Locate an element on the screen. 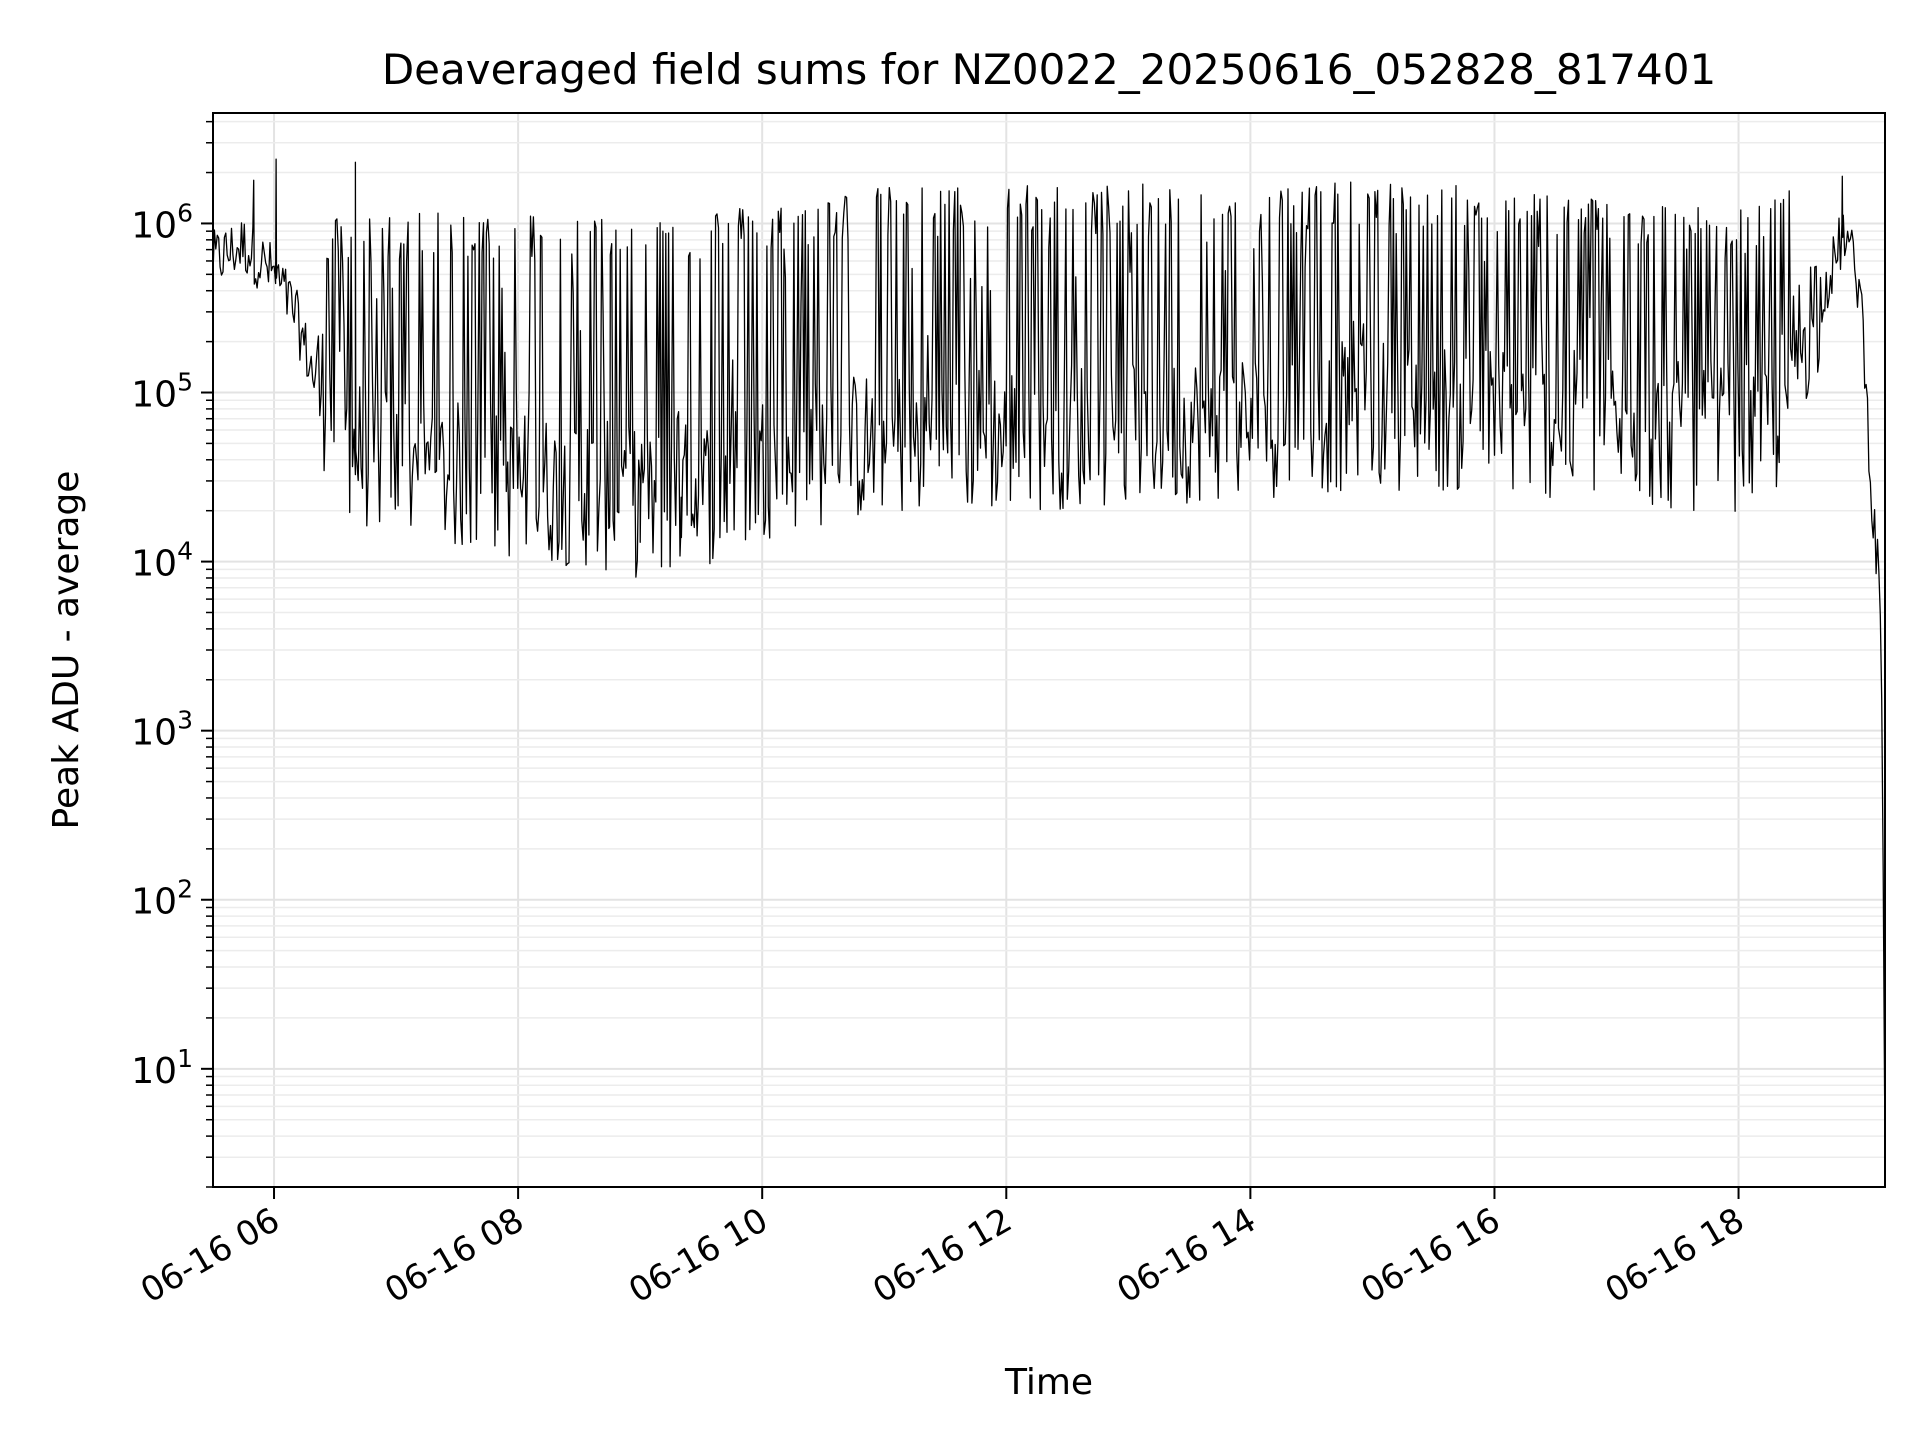 The image size is (1920, 1444). y-tick-label: 10³ is located at coordinates (162, 730).